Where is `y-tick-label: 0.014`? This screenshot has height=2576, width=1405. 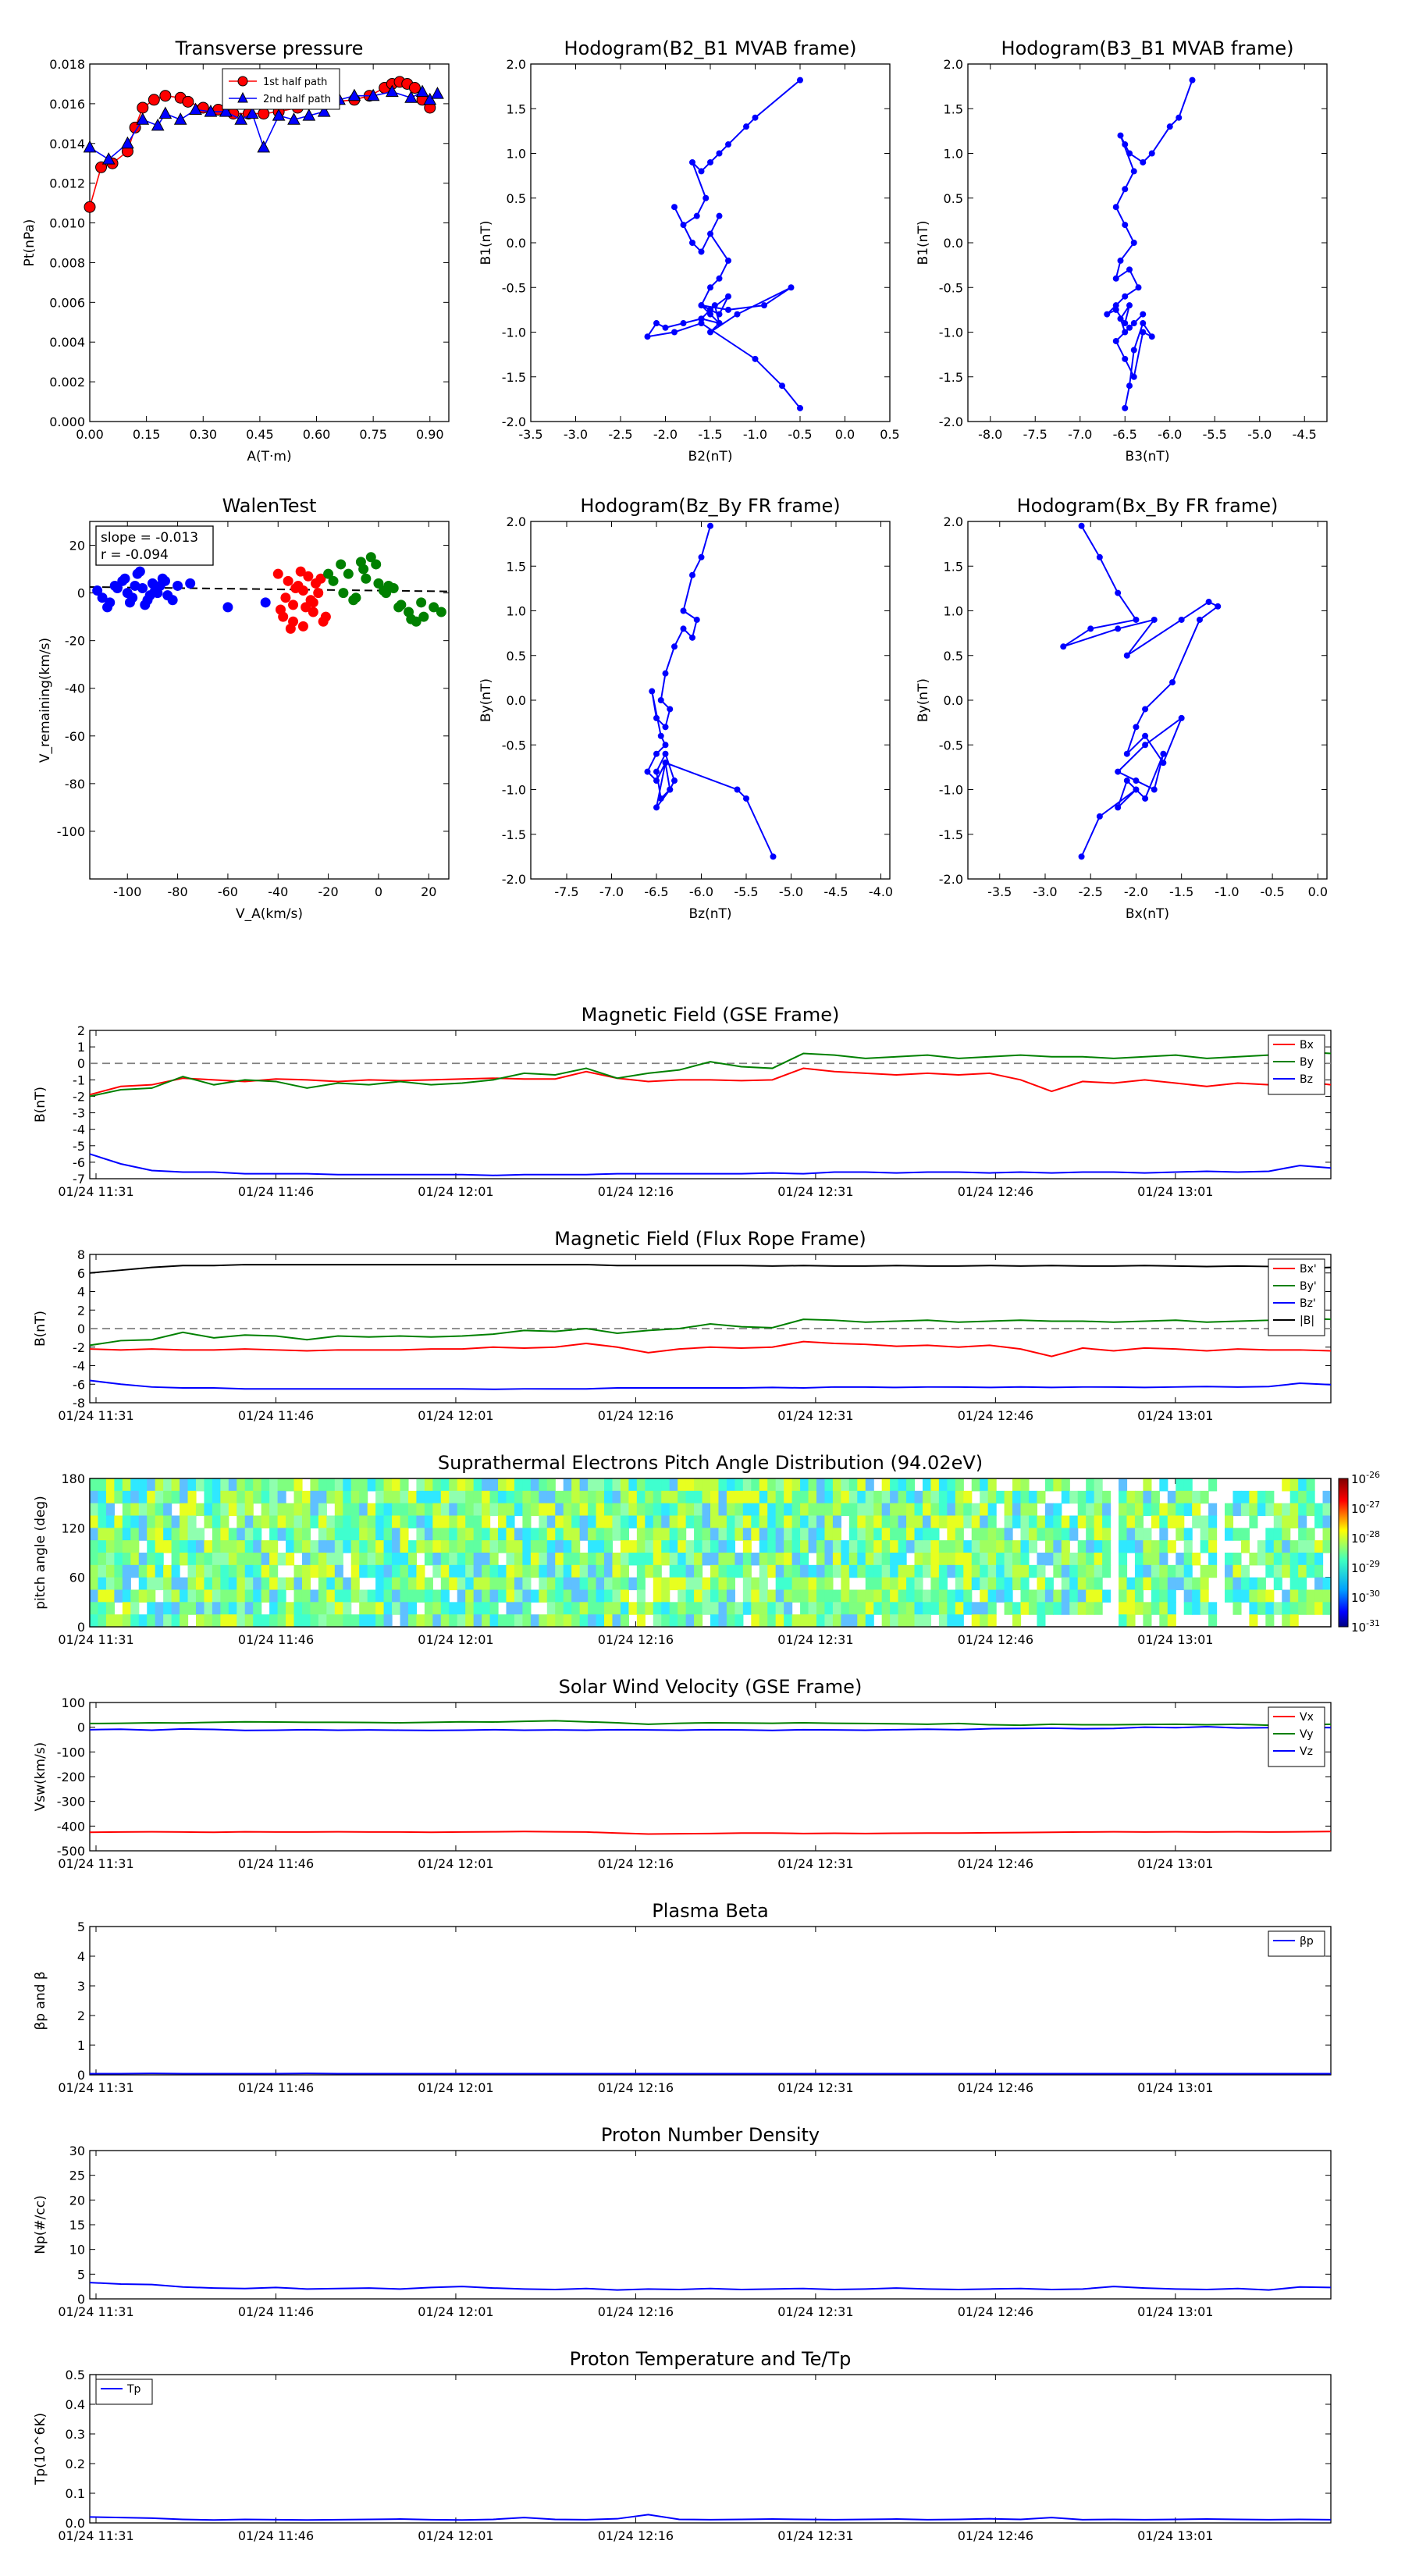 y-tick-label: 0.014 is located at coordinates (67, 144).